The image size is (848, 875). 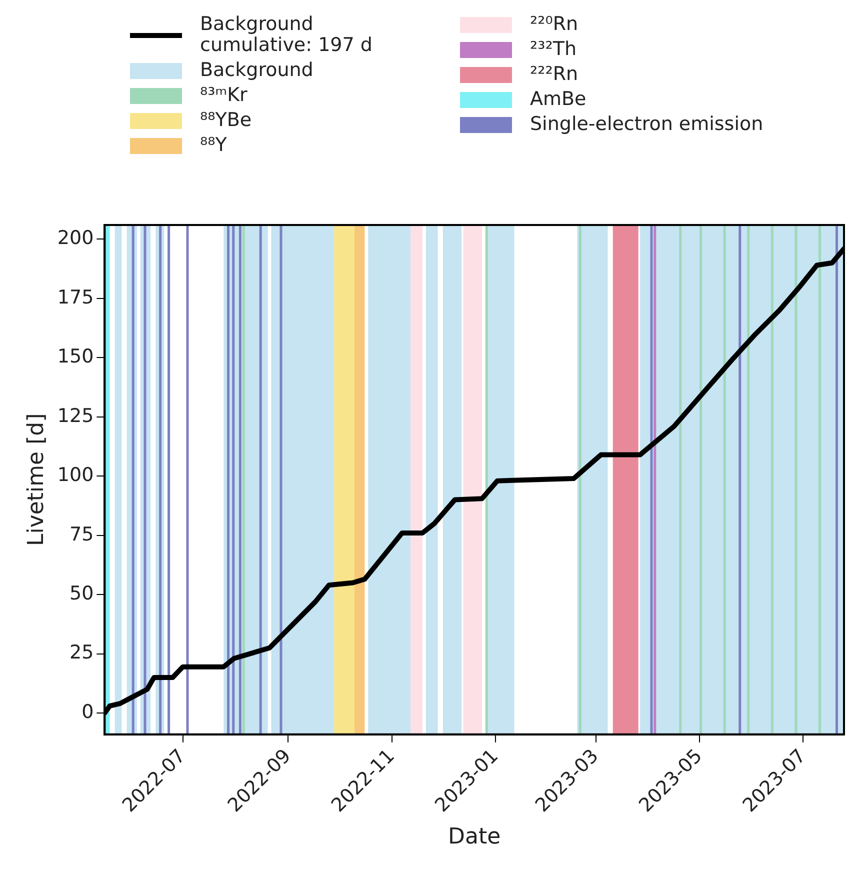 What do you see at coordinates (36, 479) in the screenshot?
I see `y-axis-title: Livetime [d]` at bounding box center [36, 479].